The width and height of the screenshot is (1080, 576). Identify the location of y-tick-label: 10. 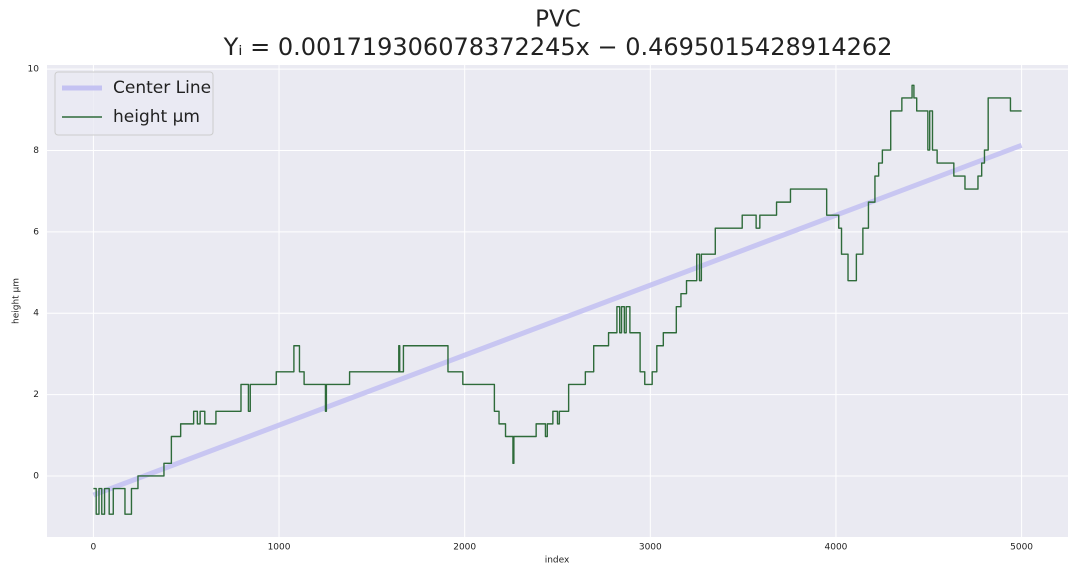
(34, 70).